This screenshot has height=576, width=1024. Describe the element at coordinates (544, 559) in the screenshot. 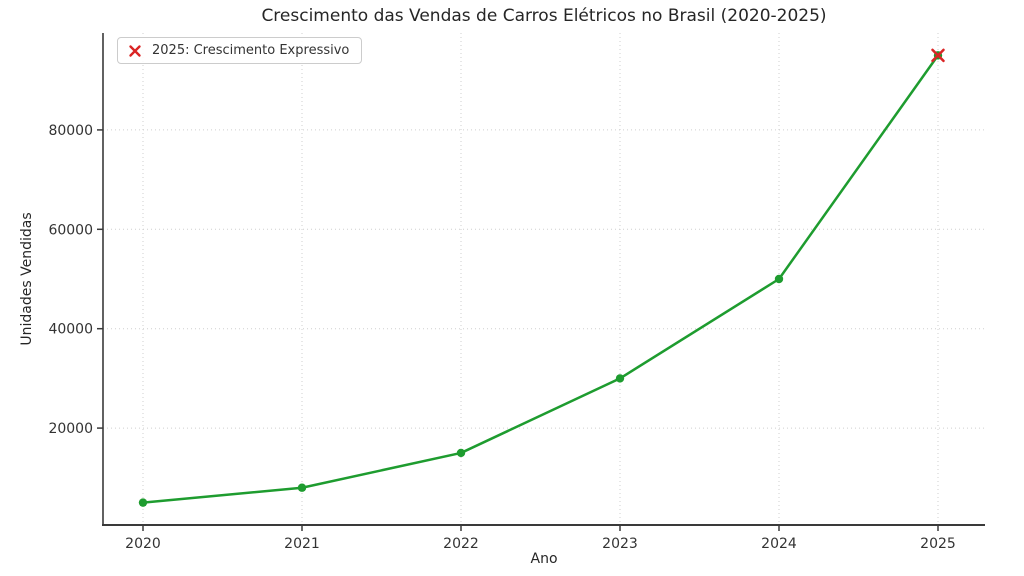

I see `x-axis-label: Ano` at that location.